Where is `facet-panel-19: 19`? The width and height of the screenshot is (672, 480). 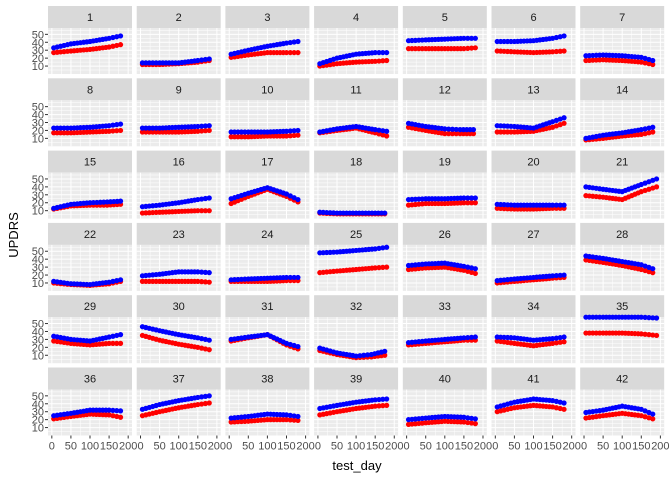 facet-panel-19: 19 is located at coordinates (444, 184).